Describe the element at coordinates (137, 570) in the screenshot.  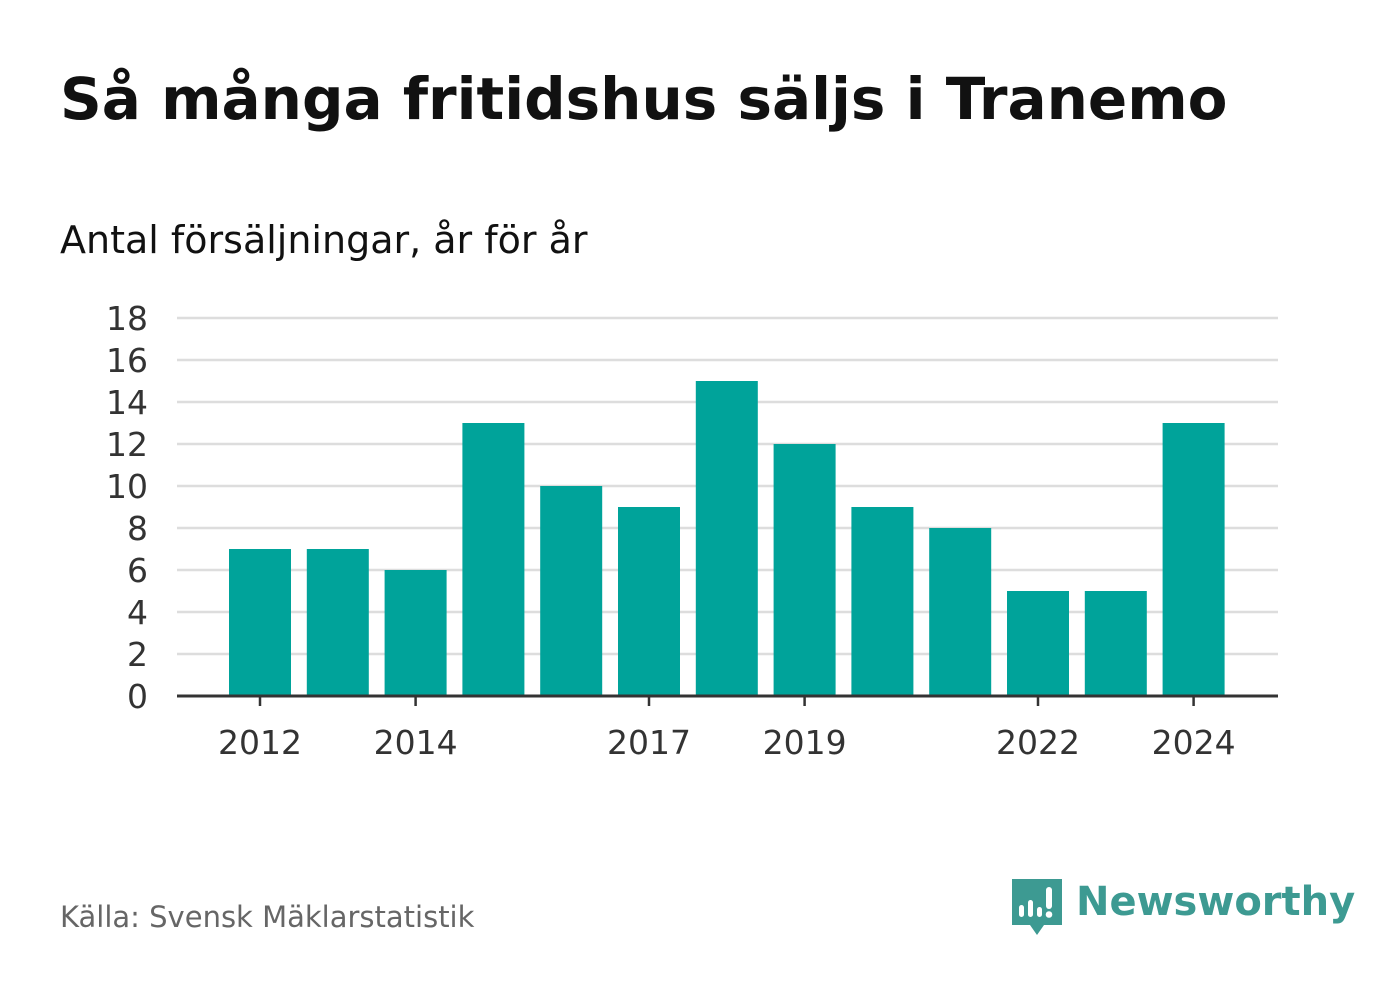
I see `y-tick-label: 6` at that location.